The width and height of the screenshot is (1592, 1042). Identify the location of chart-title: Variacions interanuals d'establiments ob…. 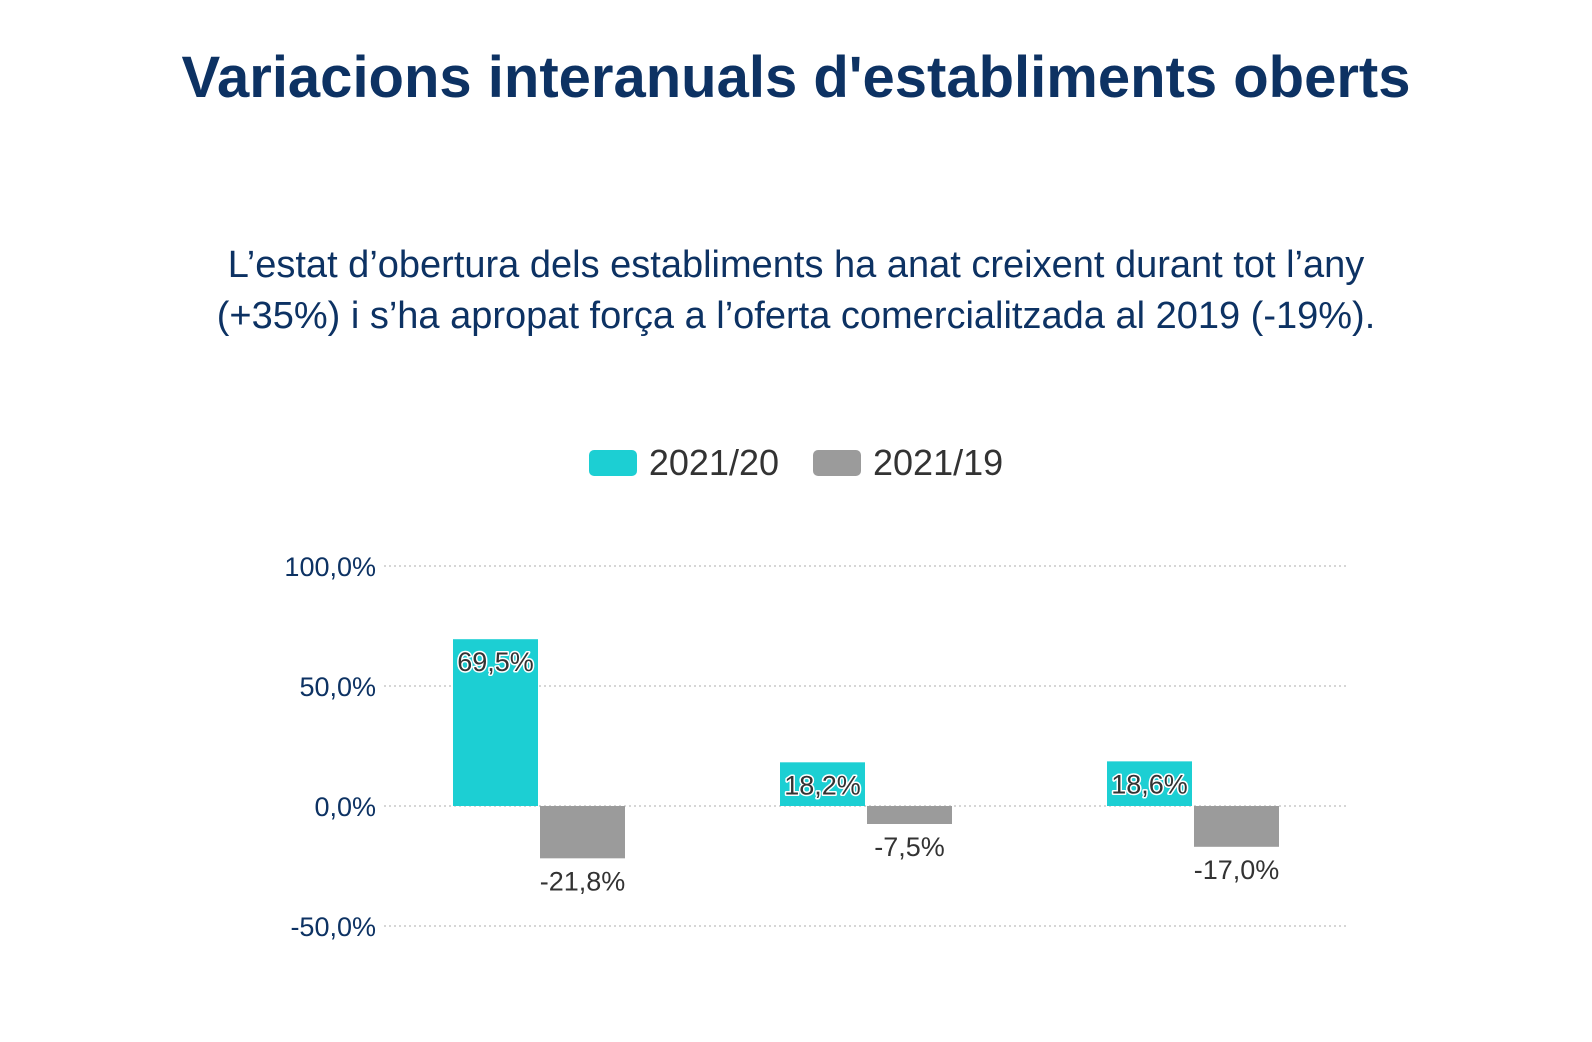
(796, 77).